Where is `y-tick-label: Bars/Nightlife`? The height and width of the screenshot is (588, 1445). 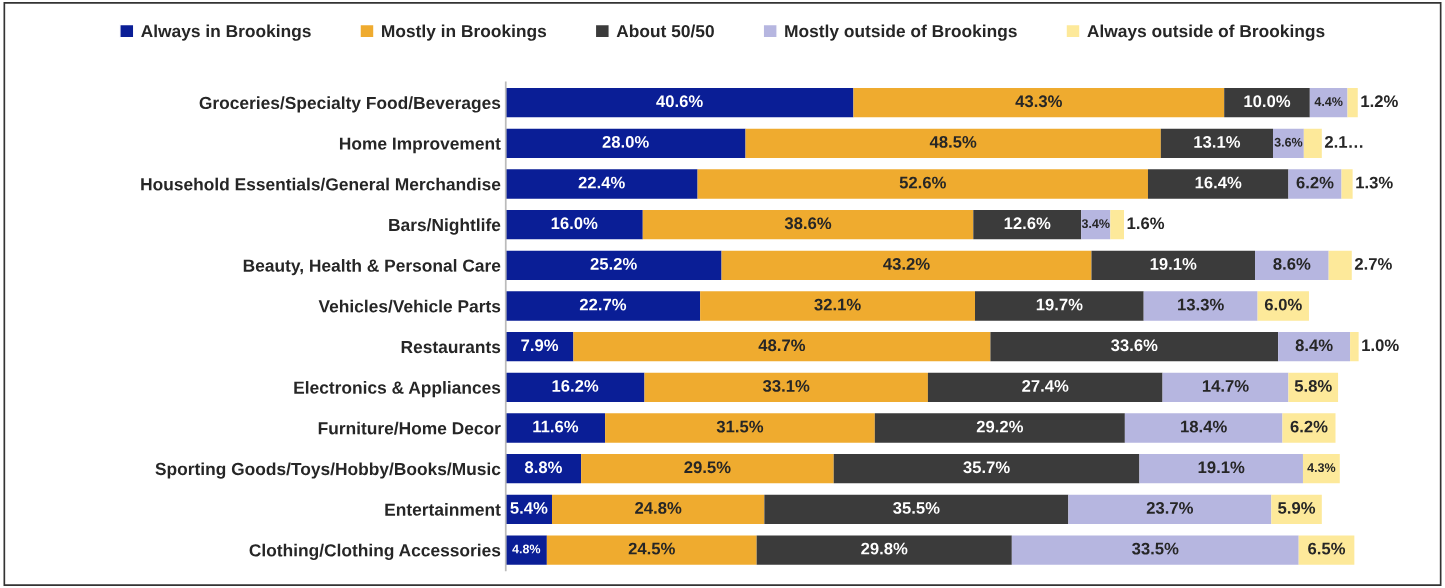 y-tick-label: Bars/Nightlife is located at coordinates (445, 226).